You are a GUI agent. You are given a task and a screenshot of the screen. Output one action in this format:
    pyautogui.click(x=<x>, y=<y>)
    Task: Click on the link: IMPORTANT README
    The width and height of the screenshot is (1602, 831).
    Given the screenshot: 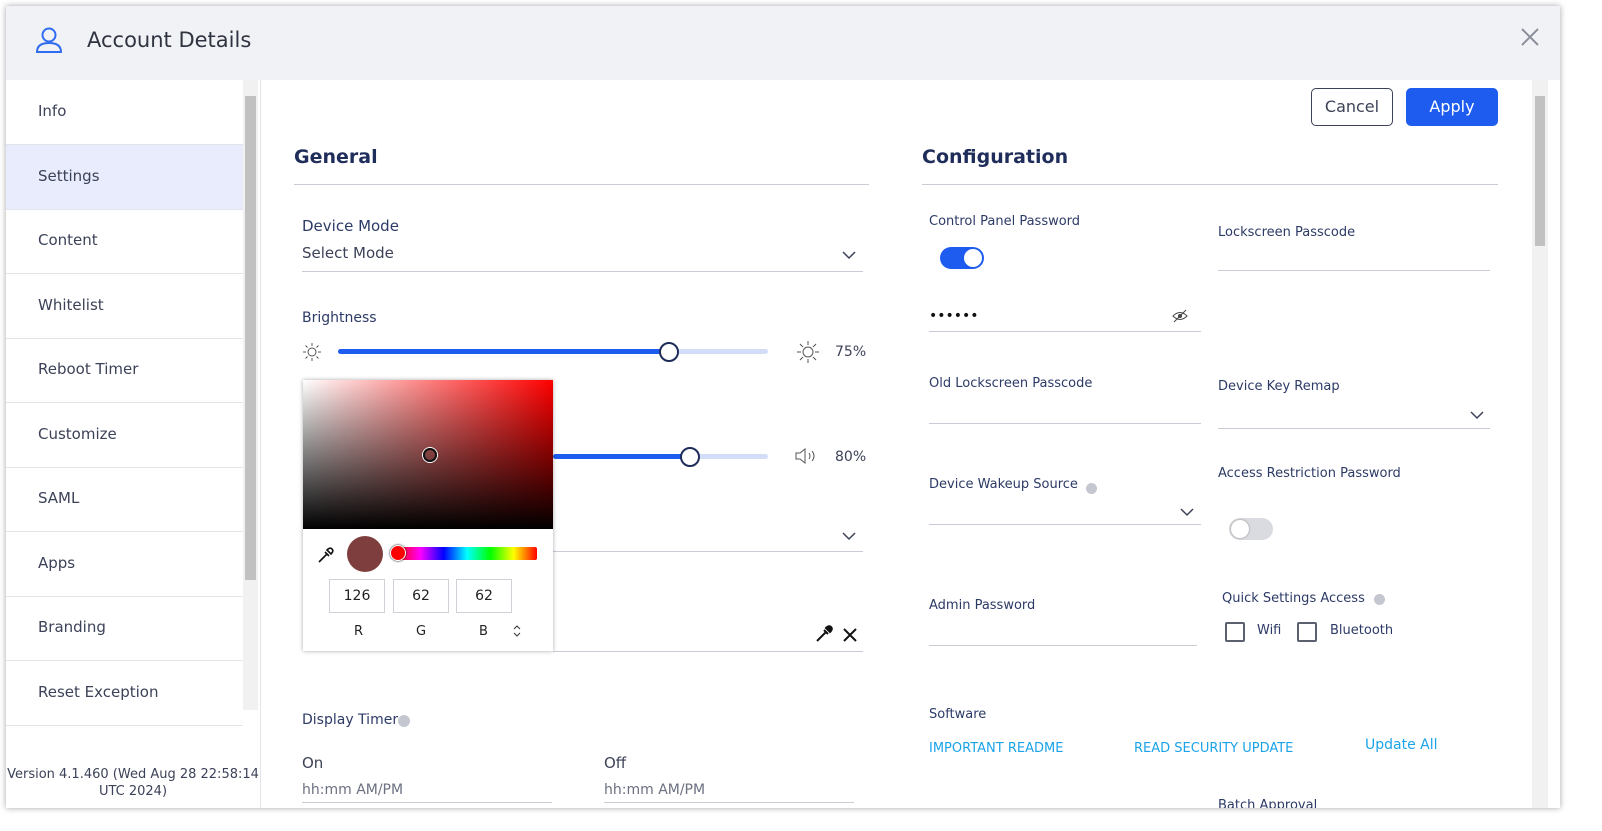 What is the action you would take?
    pyautogui.click(x=996, y=748)
    